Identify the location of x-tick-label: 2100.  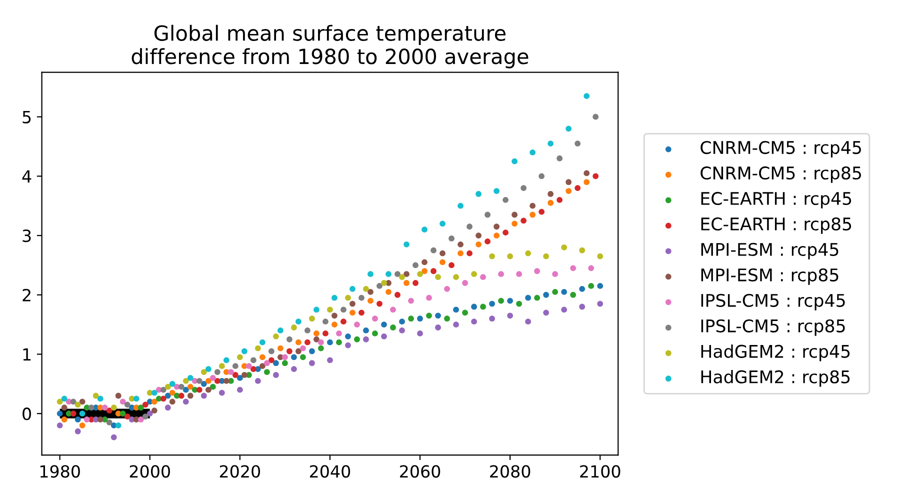
(600, 471).